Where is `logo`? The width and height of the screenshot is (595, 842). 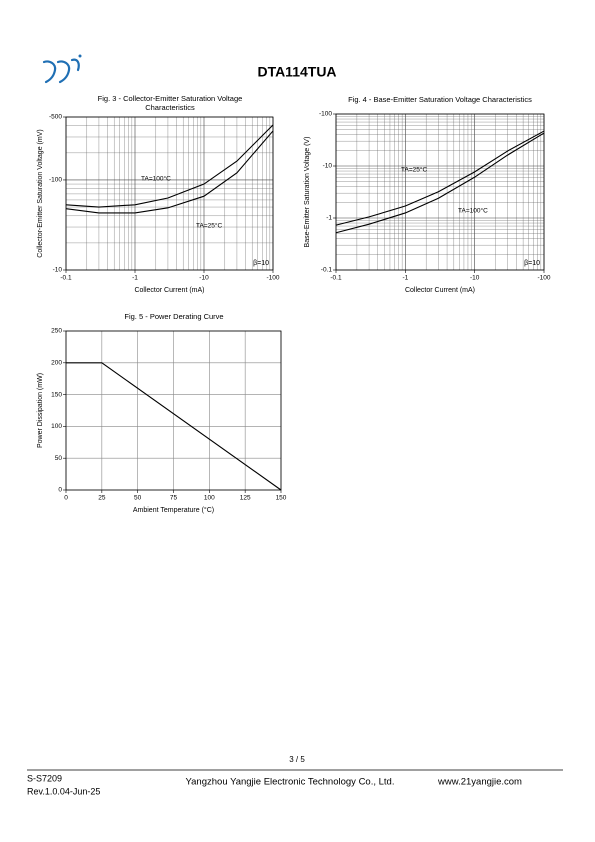 logo is located at coordinates (62, 69).